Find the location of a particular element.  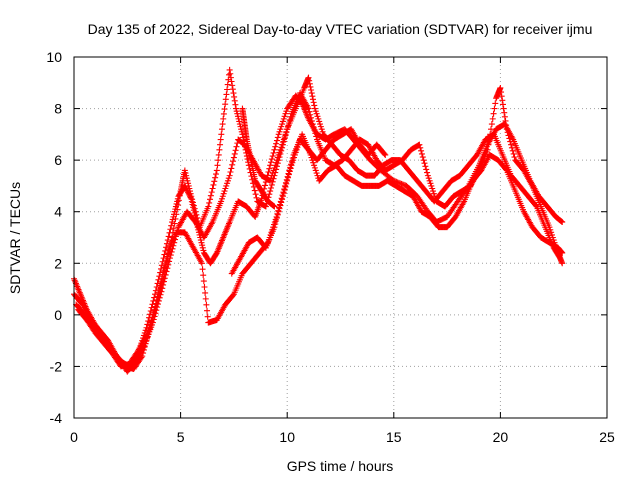

y-axis-label: SDTVAR / TECUs is located at coordinates (15, 238).